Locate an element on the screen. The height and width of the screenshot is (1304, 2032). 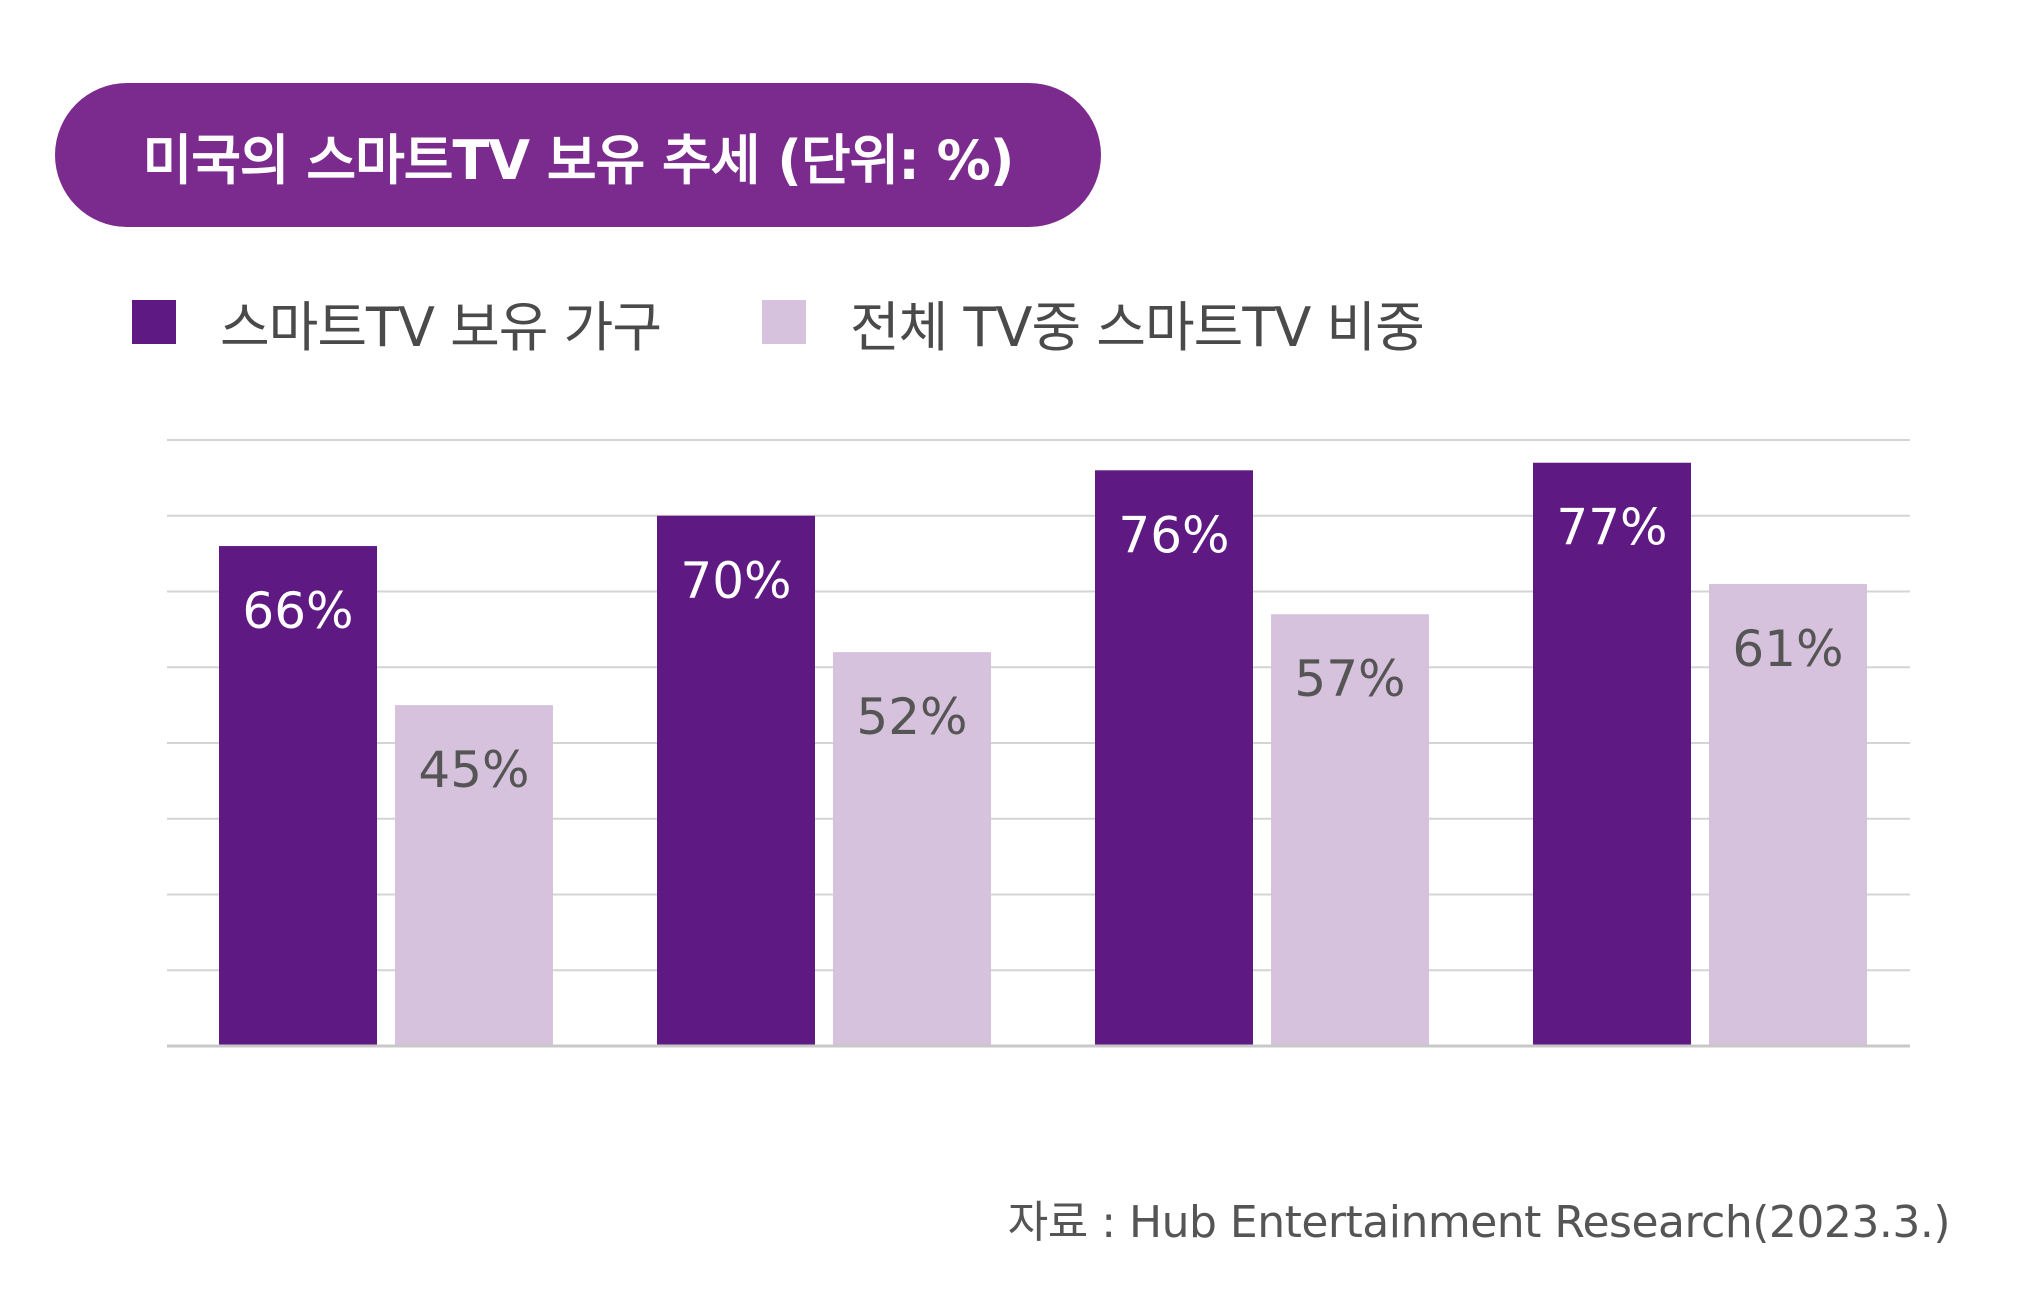
data-label-series-2-cat-1: 45% is located at coordinates (473, 770).